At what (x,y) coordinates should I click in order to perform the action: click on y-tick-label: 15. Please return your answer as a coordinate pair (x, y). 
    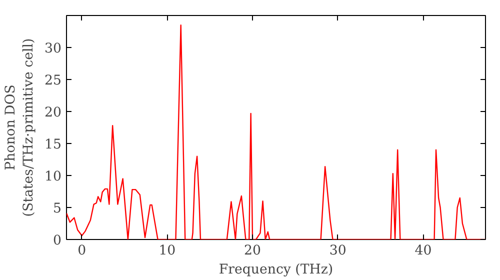
    Looking at the image, I should click on (53, 145).